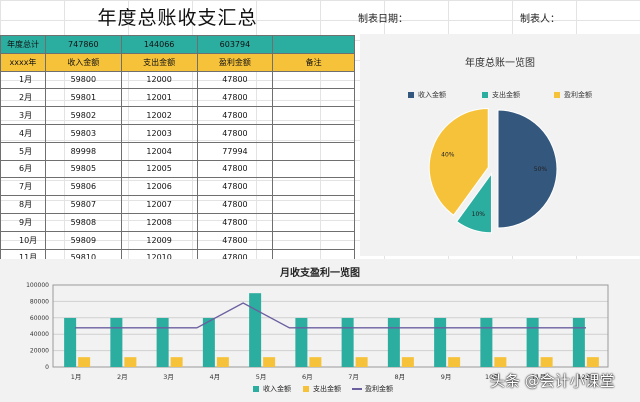 The width and height of the screenshot is (640, 402). I want to click on pie-legend-profit-label: 盈利金额, so click(578, 95).